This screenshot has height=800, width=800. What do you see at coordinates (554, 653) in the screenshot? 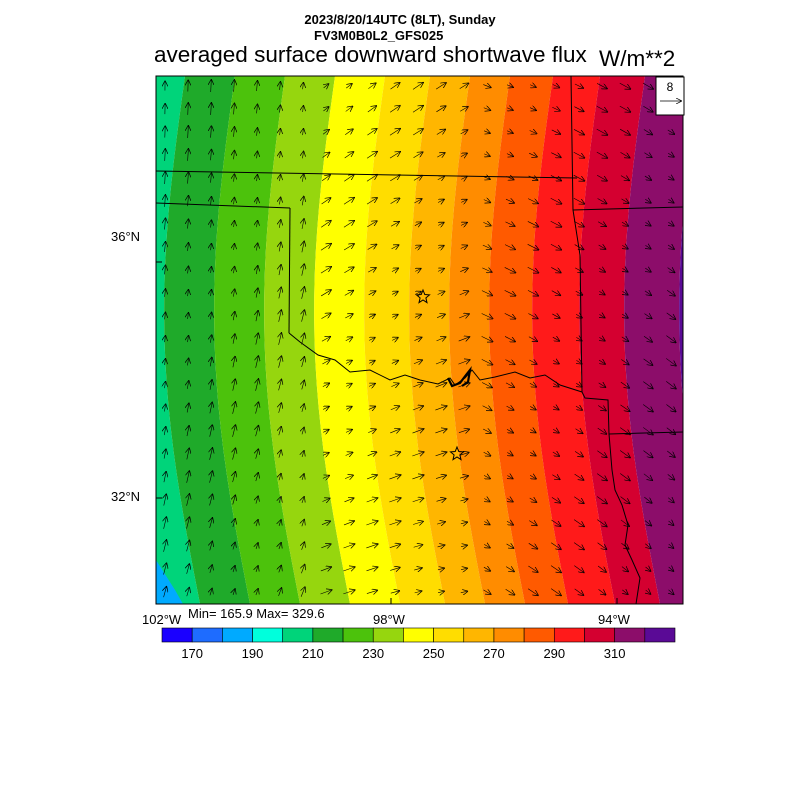
I see `colorbar-label: 290` at bounding box center [554, 653].